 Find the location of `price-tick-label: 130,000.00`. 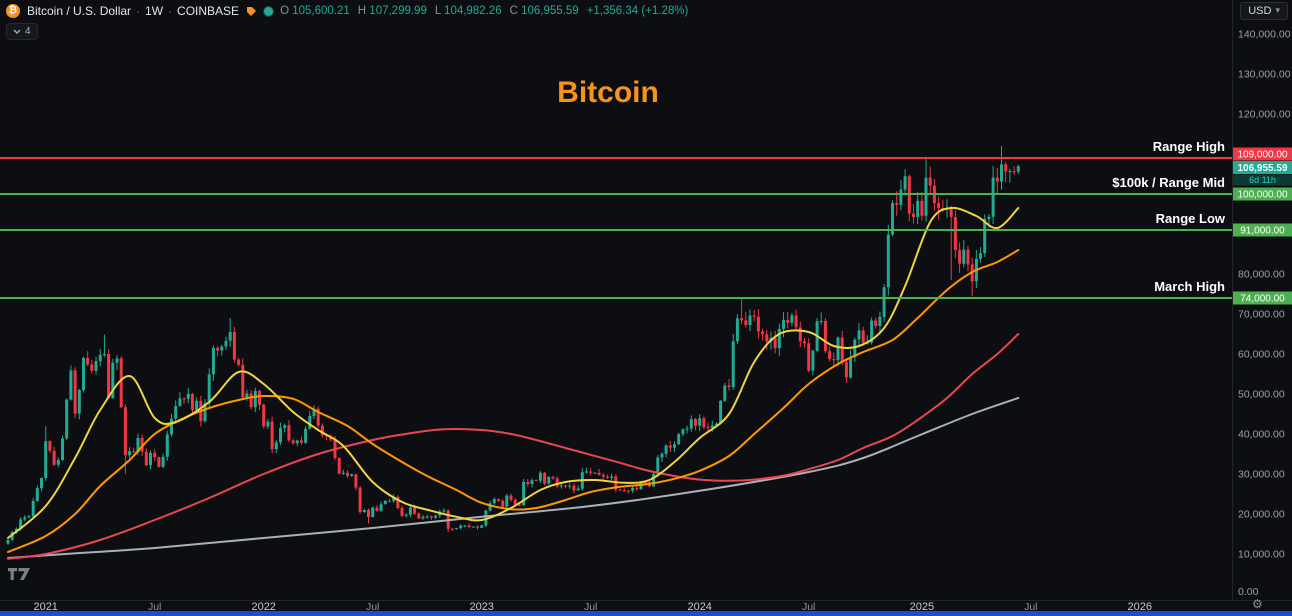

price-tick-label: 130,000.00 is located at coordinates (1264, 75).